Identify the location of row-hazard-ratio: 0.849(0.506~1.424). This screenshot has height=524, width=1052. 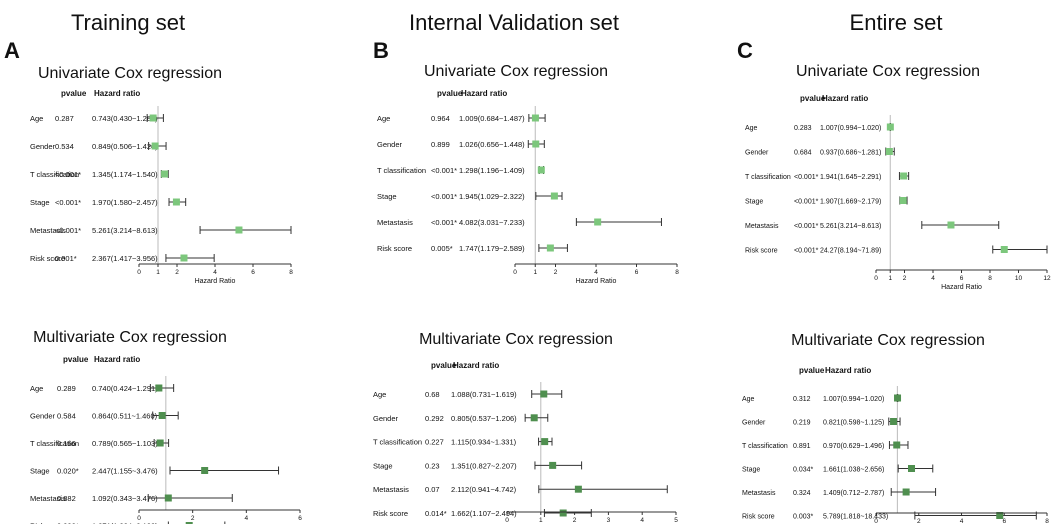
(125, 146).